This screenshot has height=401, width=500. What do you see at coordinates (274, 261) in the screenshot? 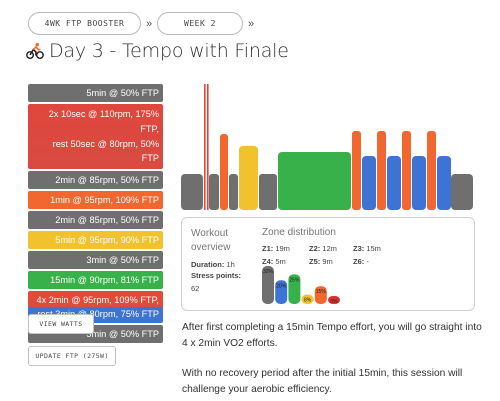
I see `zone-stat-z4: Z4: 5m` at bounding box center [274, 261].